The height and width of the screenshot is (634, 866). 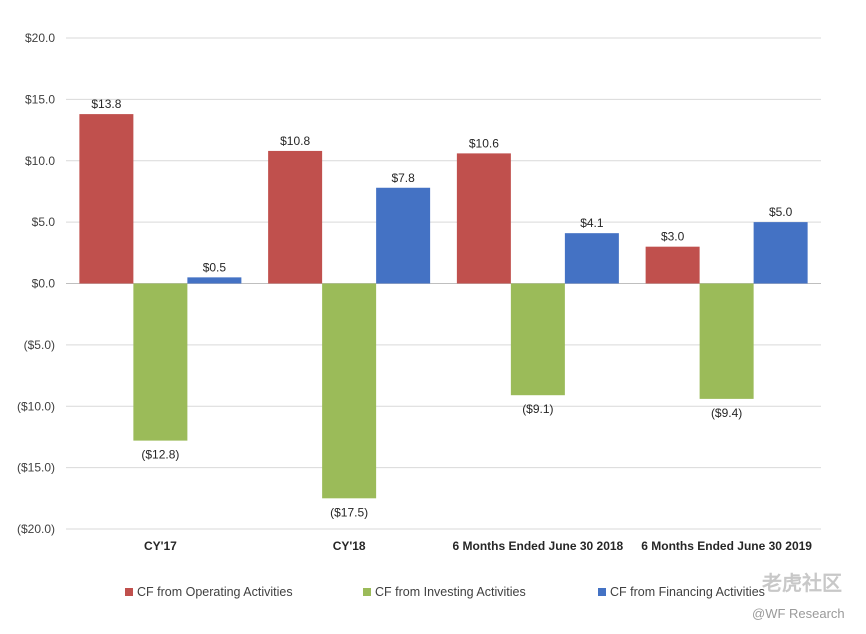 I want to click on data-label: $10.8, so click(x=295, y=141).